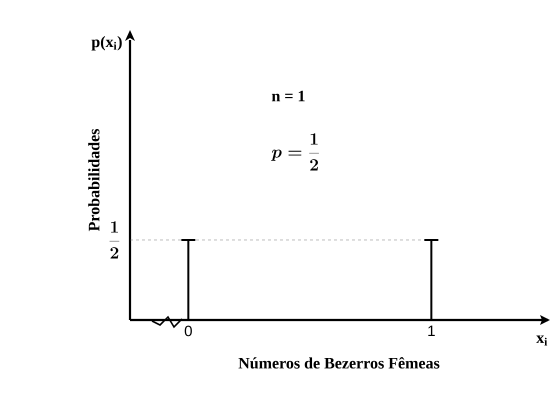 The image size is (552, 419). What do you see at coordinates (188, 331) in the screenshot?
I see `x-tick-label: 0` at bounding box center [188, 331].